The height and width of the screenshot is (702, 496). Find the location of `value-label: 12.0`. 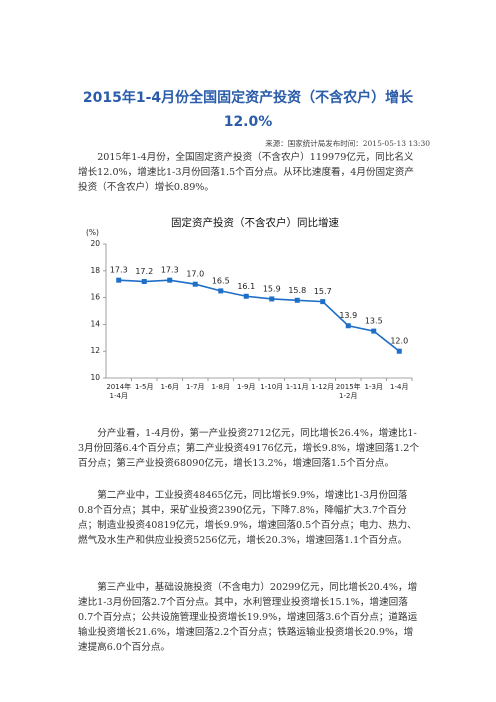

value-label: 12.0 is located at coordinates (399, 341).